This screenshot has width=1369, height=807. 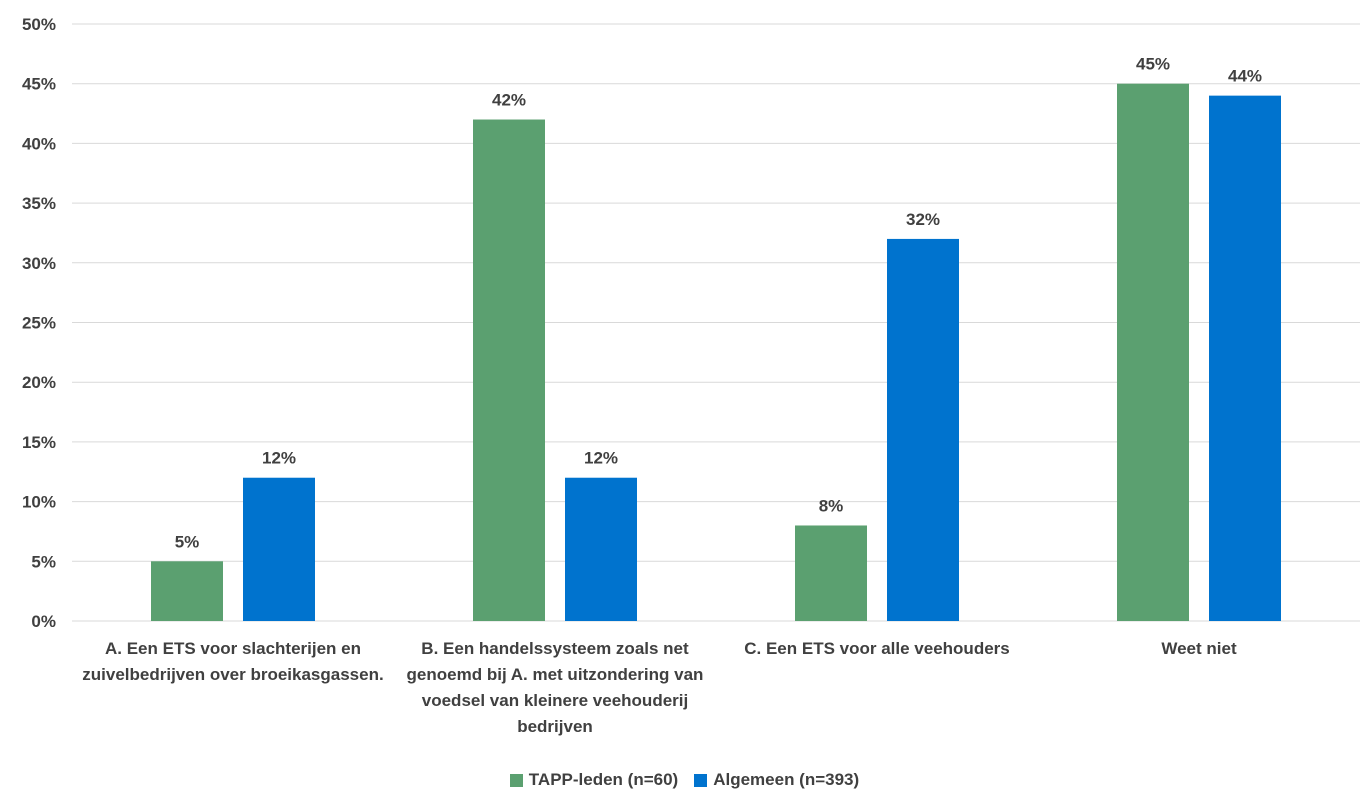 I want to click on data-label: 8%, so click(x=831, y=505).